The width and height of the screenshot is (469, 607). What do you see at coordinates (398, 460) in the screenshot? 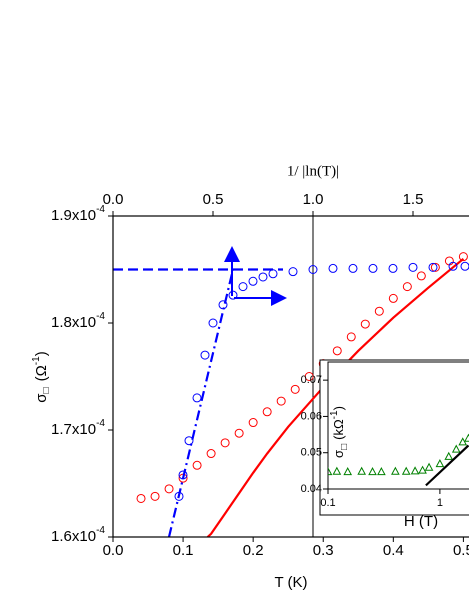
I see `data-area` at bounding box center [398, 460].